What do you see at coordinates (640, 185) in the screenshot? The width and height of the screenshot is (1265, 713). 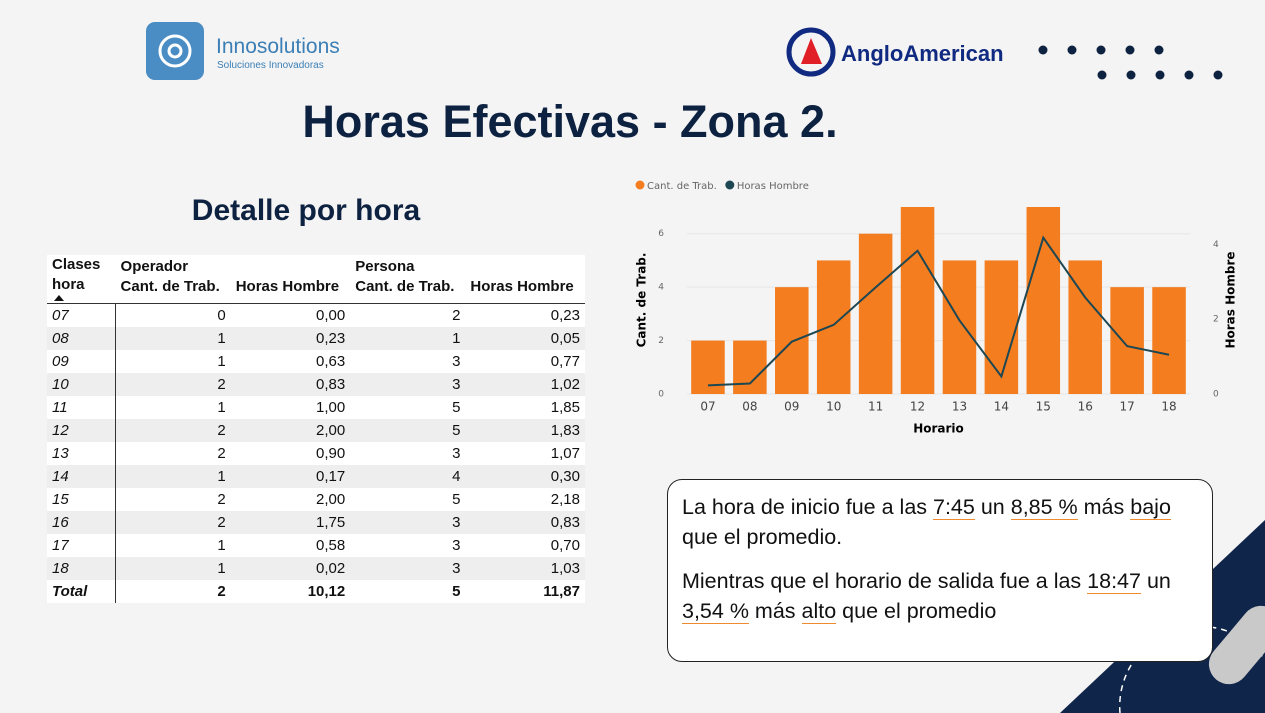 I see `legend-swatch` at bounding box center [640, 185].